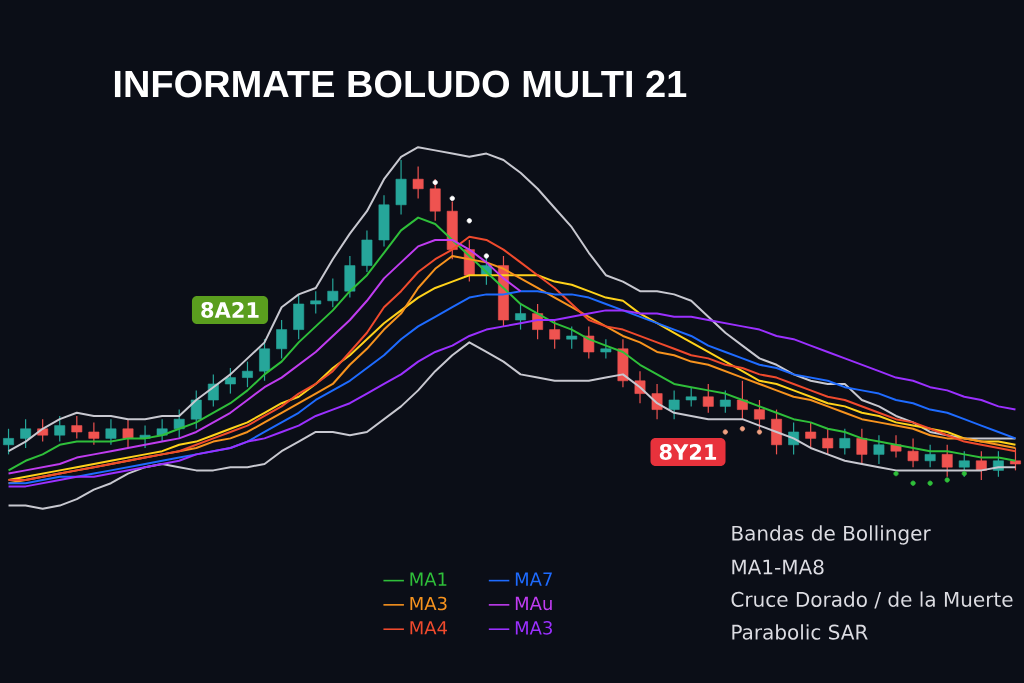 This screenshot has height=683, width=1024. I want to click on chart-title: INFORMATE BOLUDO MULTI 21, so click(400, 84).